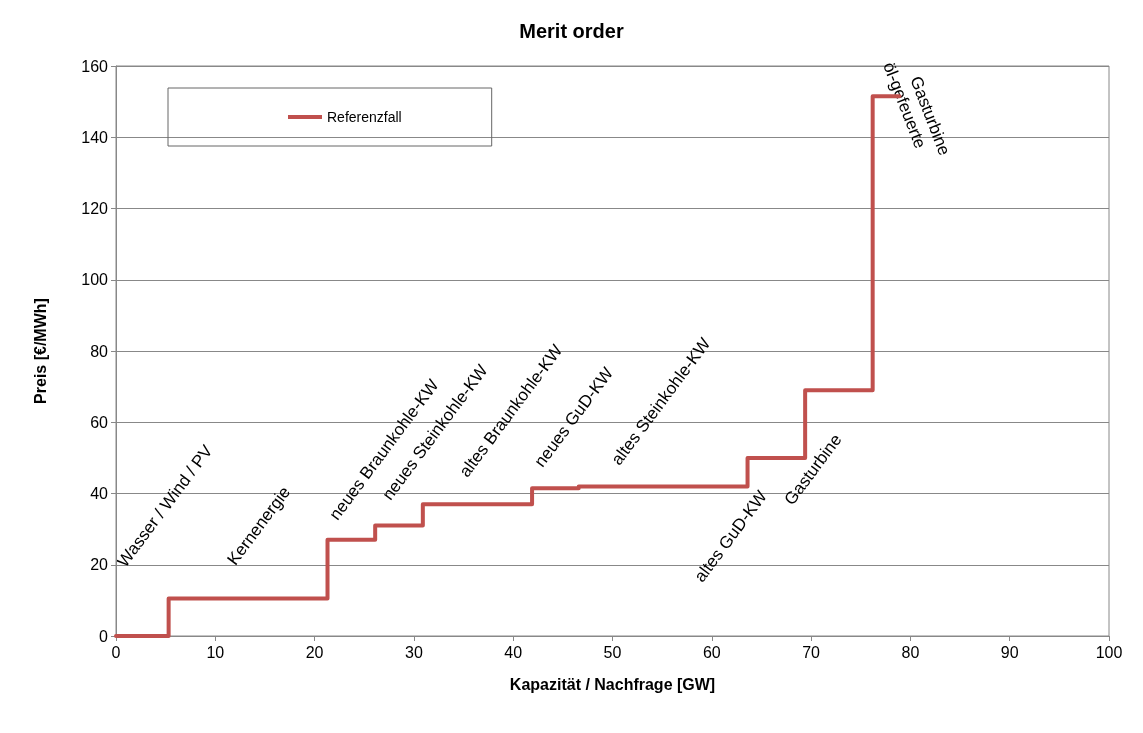 This screenshot has height=733, width=1143. I want to click on x-tick-label: 10, so click(215, 652).